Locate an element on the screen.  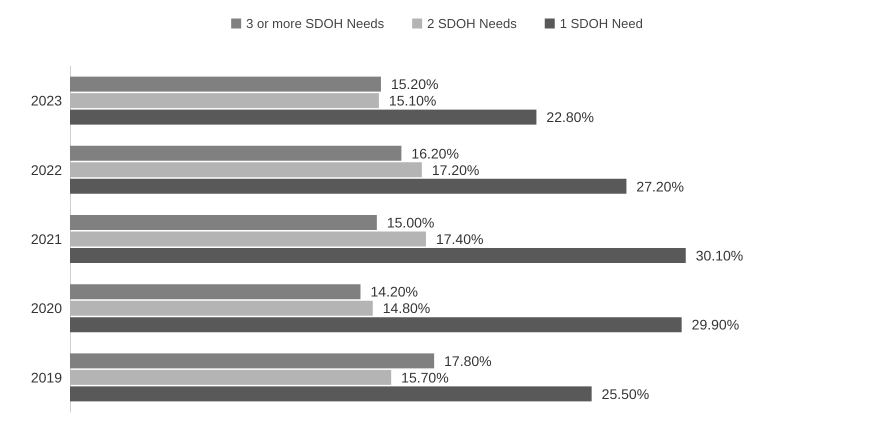
data-label: 15.20% is located at coordinates (414, 84).